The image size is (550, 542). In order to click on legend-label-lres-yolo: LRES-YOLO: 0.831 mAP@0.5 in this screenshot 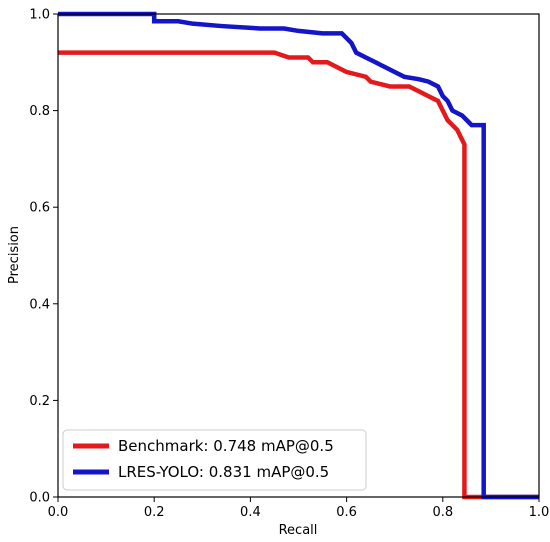, I will do `click(223, 472)`.